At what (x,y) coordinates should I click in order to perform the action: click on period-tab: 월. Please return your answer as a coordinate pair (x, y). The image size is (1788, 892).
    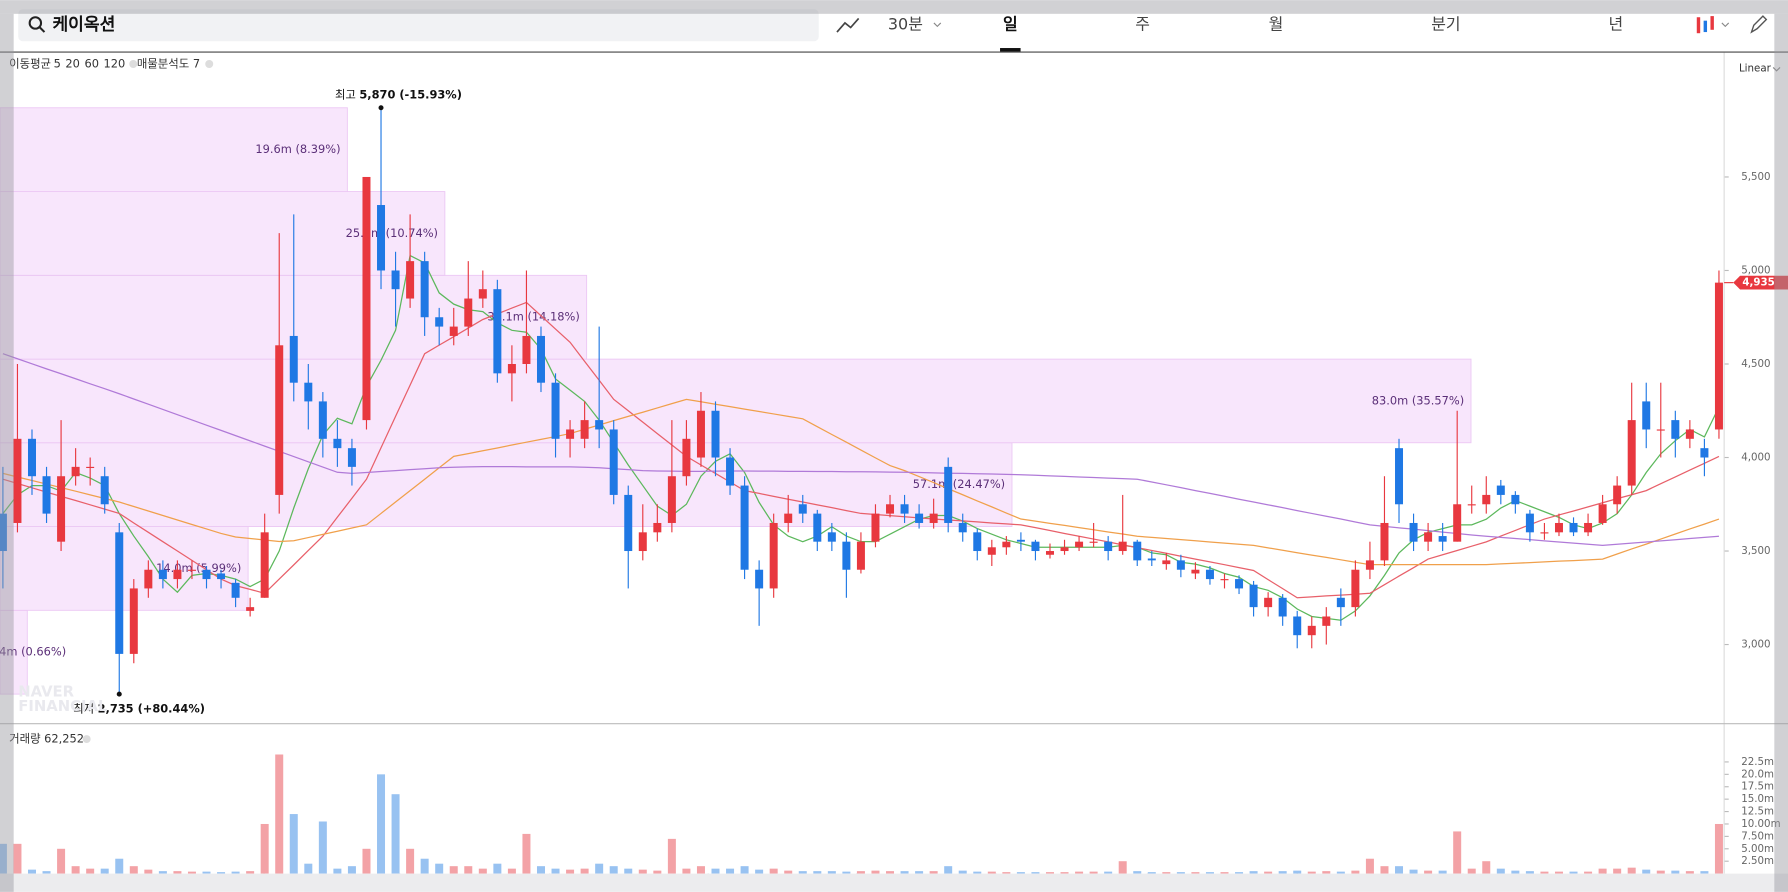
    Looking at the image, I should click on (1276, 24).